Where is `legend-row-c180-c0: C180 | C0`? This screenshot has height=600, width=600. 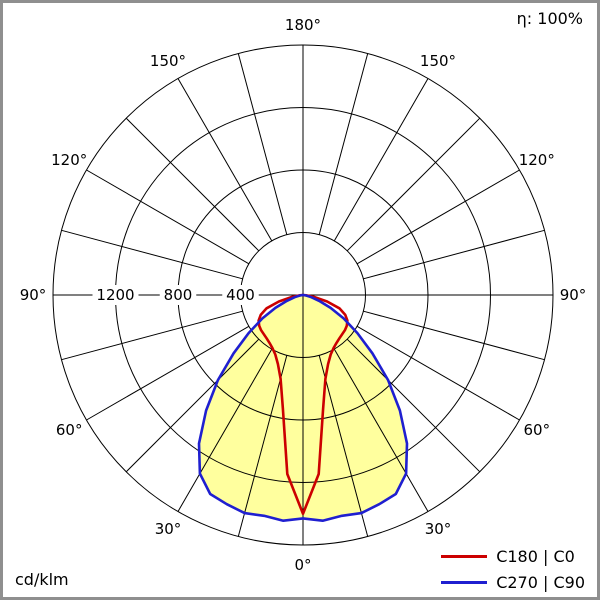 legend-row-c180-c0: C180 | C0 is located at coordinates (513, 556).